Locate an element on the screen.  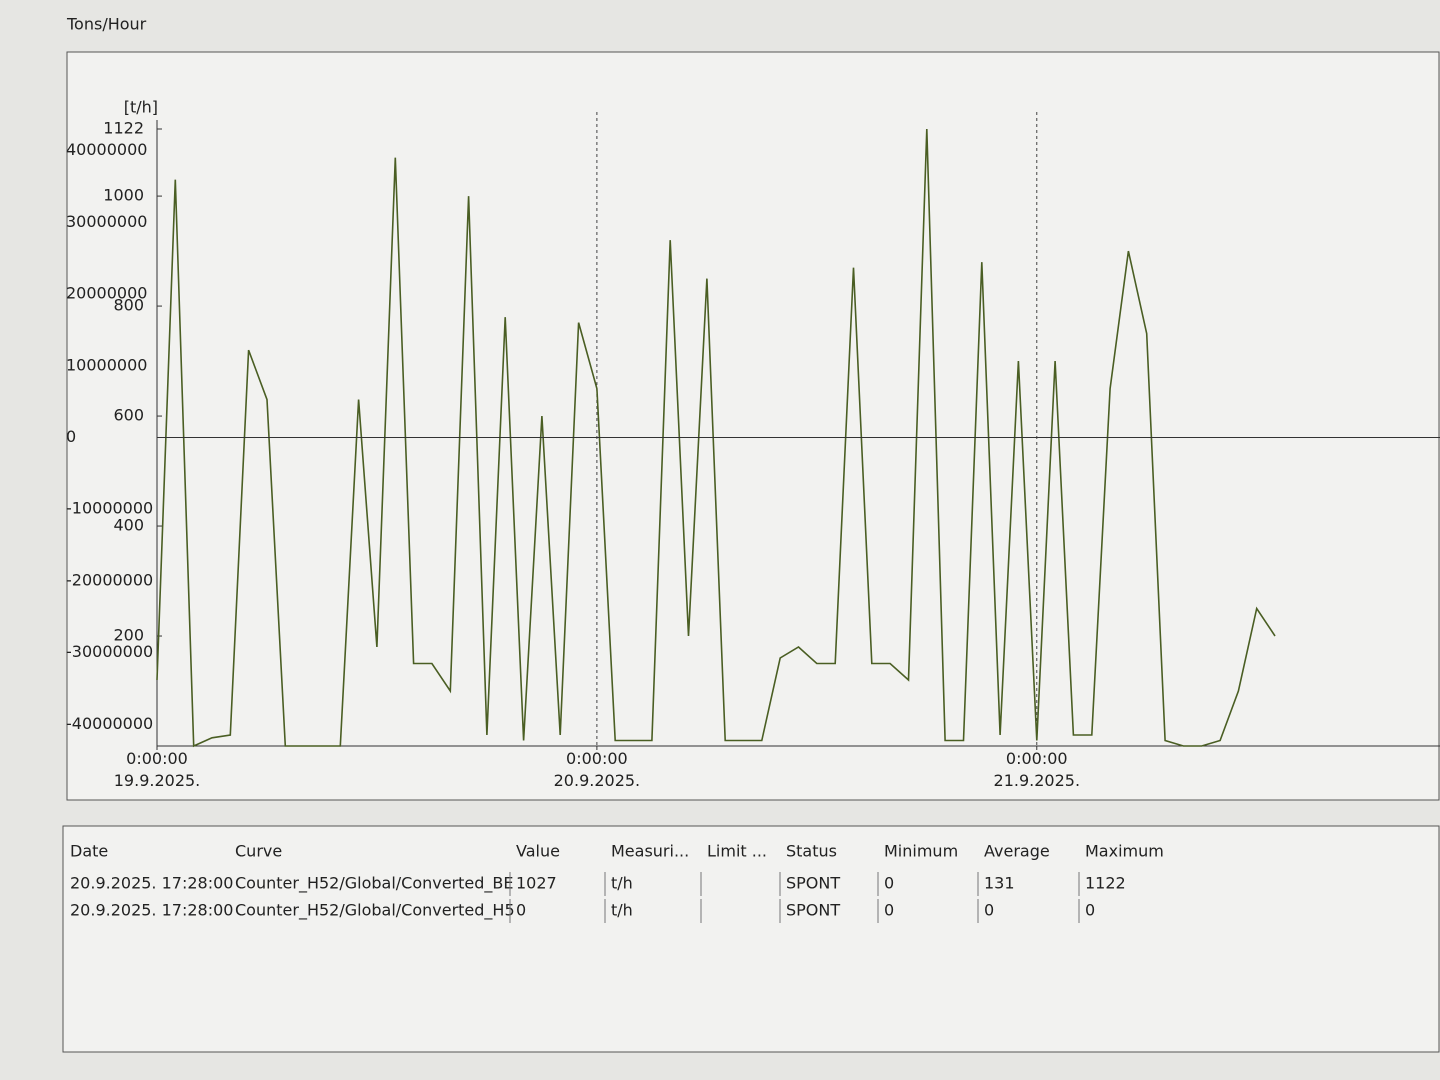
x-tick-label: 0:00:00 20.9.2025. is located at coordinates (597, 769).